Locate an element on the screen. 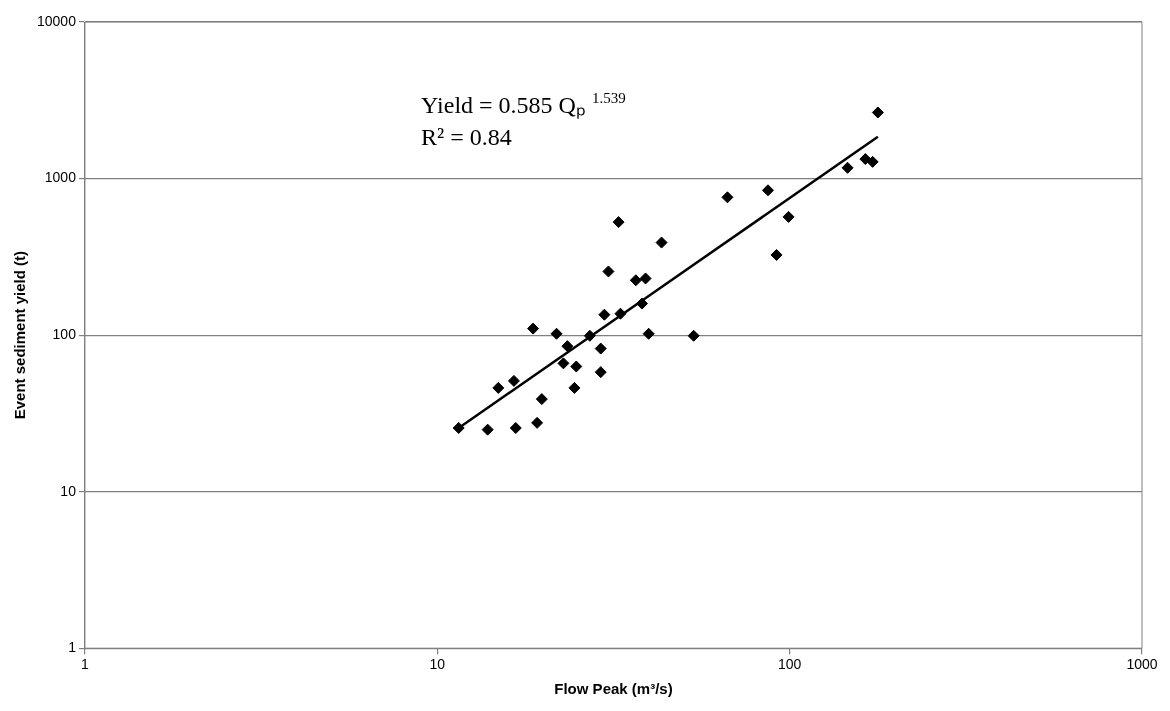 The height and width of the screenshot is (711, 1170). y-tick-label: 10 is located at coordinates (68, 490).